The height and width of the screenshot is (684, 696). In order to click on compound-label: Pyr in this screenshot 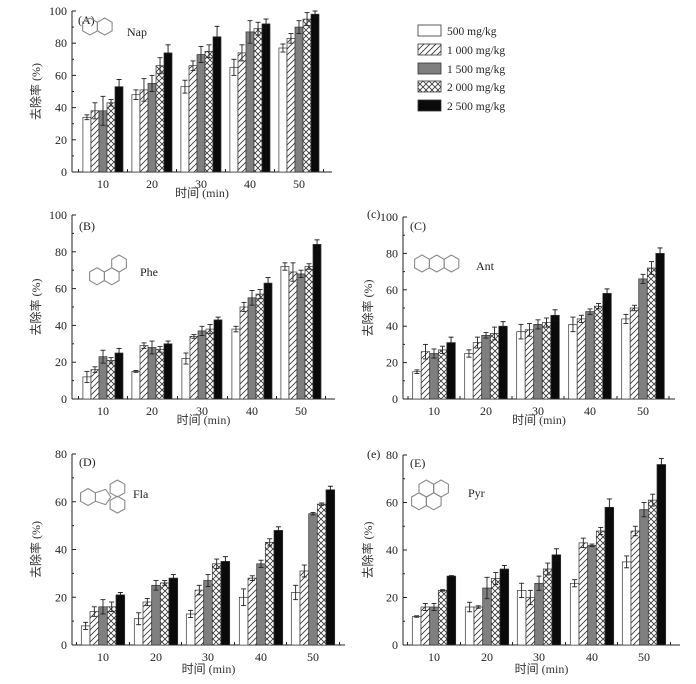, I will do `click(476, 493)`.